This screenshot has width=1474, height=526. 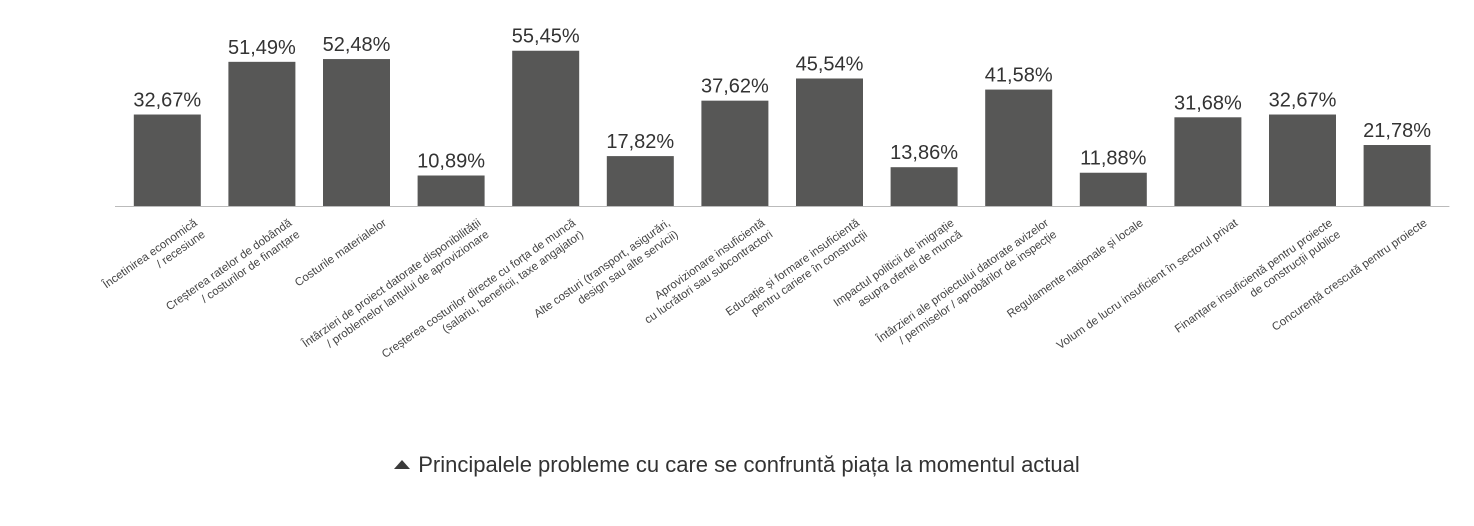 I want to click on data-label-14: 21,78%, so click(x=1397, y=131).